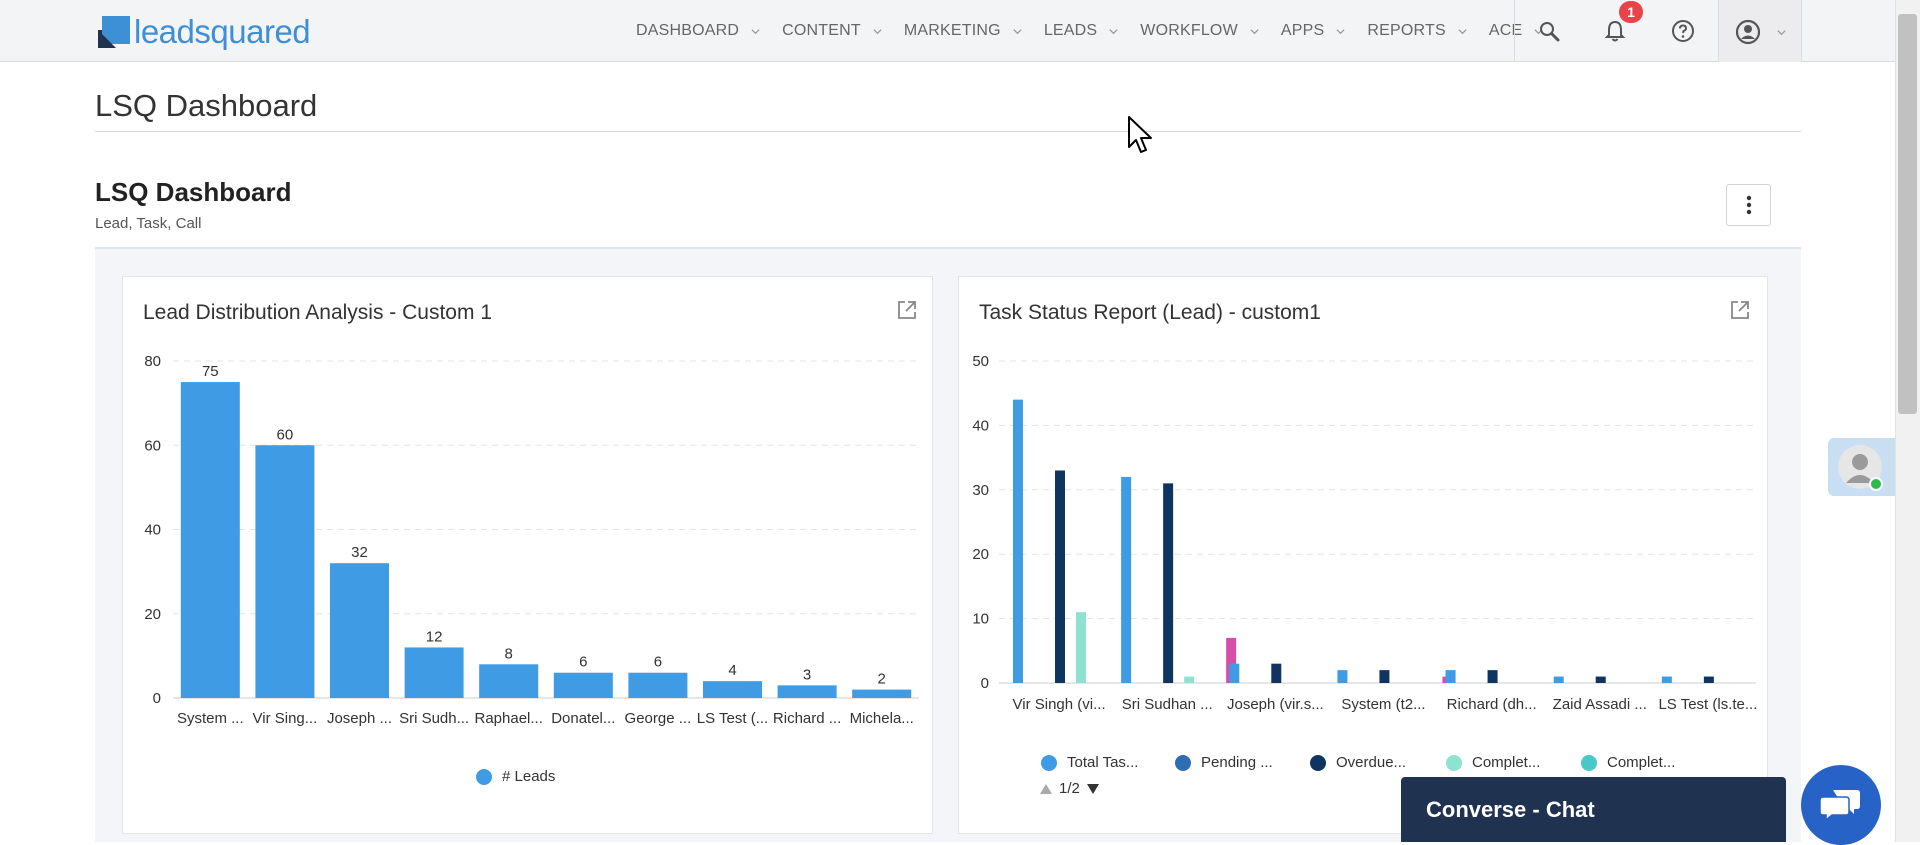 The image size is (1920, 845). What do you see at coordinates (1046, 789) in the screenshot?
I see `arrow-up-icon` at bounding box center [1046, 789].